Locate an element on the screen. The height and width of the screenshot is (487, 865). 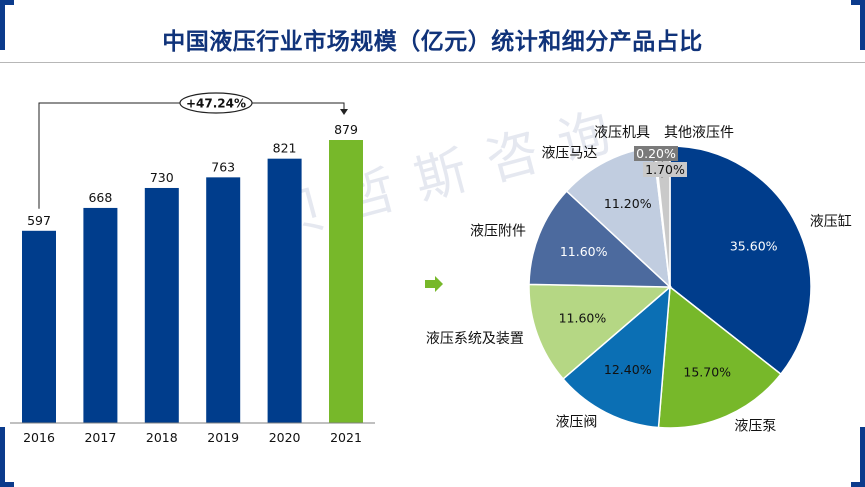
bar-2018 is located at coordinates (161, 305).